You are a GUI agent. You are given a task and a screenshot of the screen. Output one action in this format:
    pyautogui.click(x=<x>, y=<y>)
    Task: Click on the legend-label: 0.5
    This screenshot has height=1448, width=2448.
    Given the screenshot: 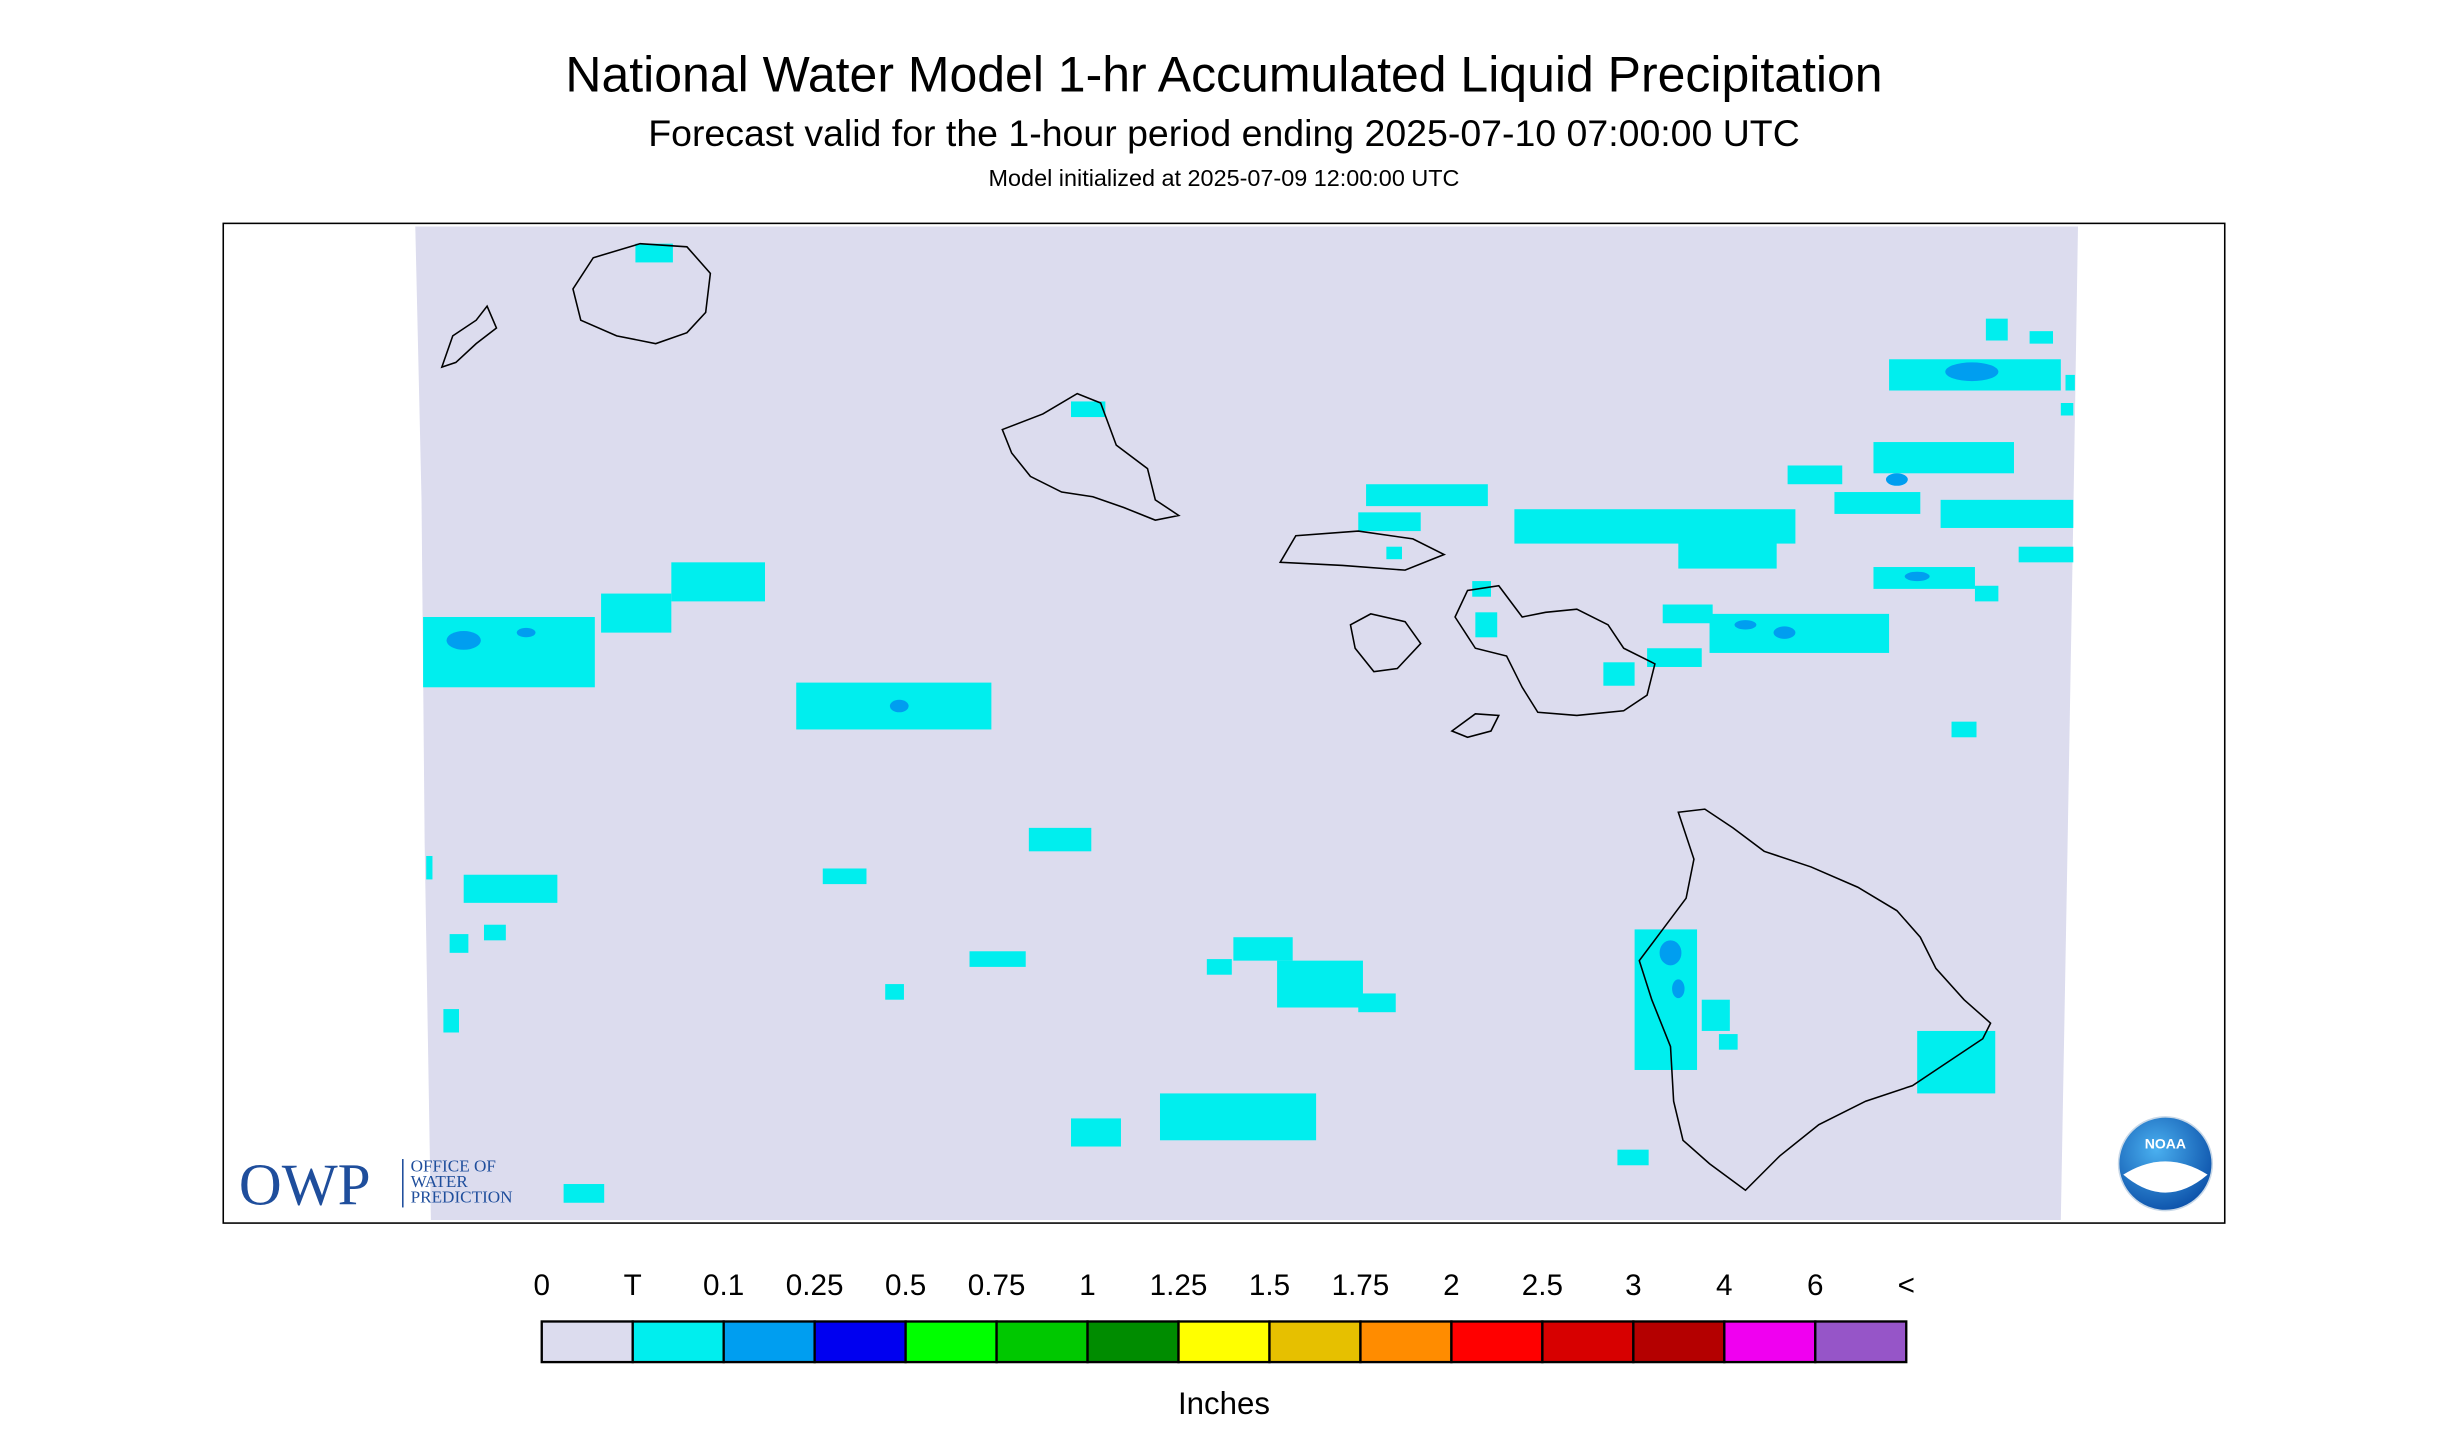 What is the action you would take?
    pyautogui.click(x=905, y=1285)
    